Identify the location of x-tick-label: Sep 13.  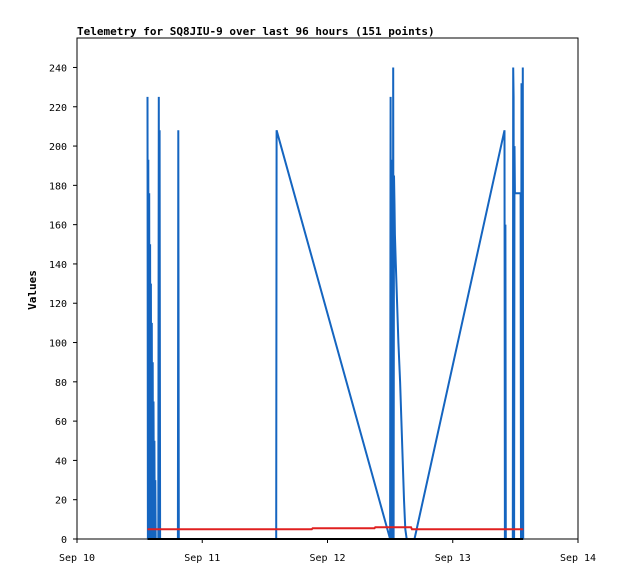
(453, 558).